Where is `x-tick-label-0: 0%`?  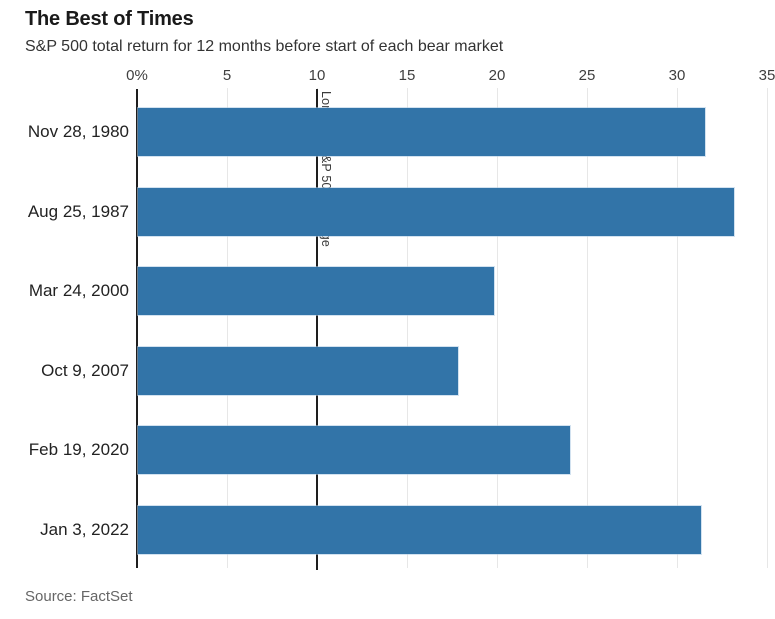
x-tick-label-0: 0% is located at coordinates (137, 75).